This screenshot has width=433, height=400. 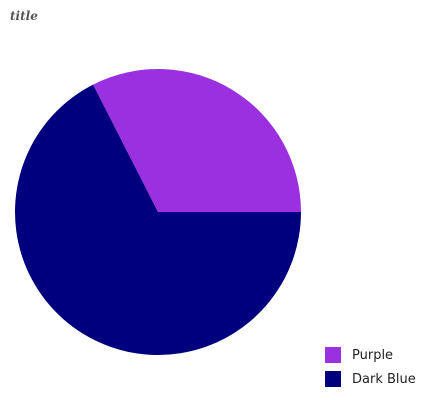 I want to click on legend-item-purple: Purple, so click(x=370, y=355).